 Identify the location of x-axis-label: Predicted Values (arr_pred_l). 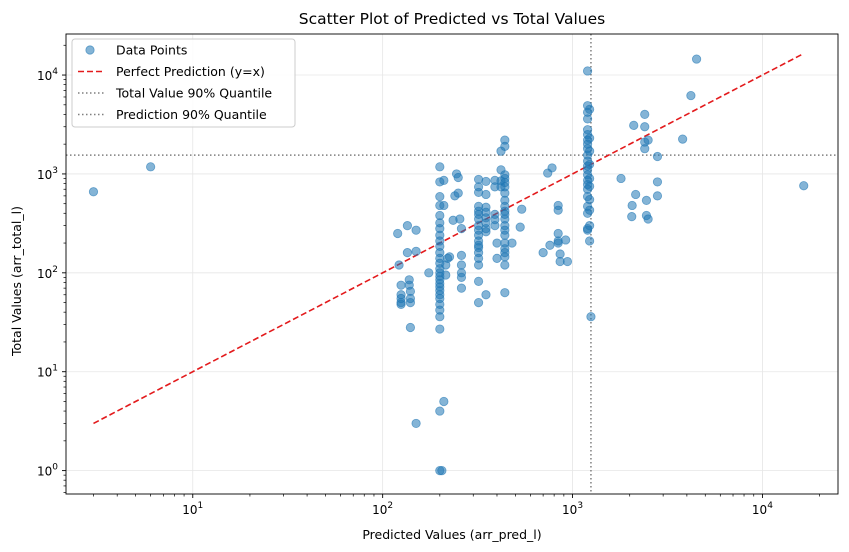
(451, 534).